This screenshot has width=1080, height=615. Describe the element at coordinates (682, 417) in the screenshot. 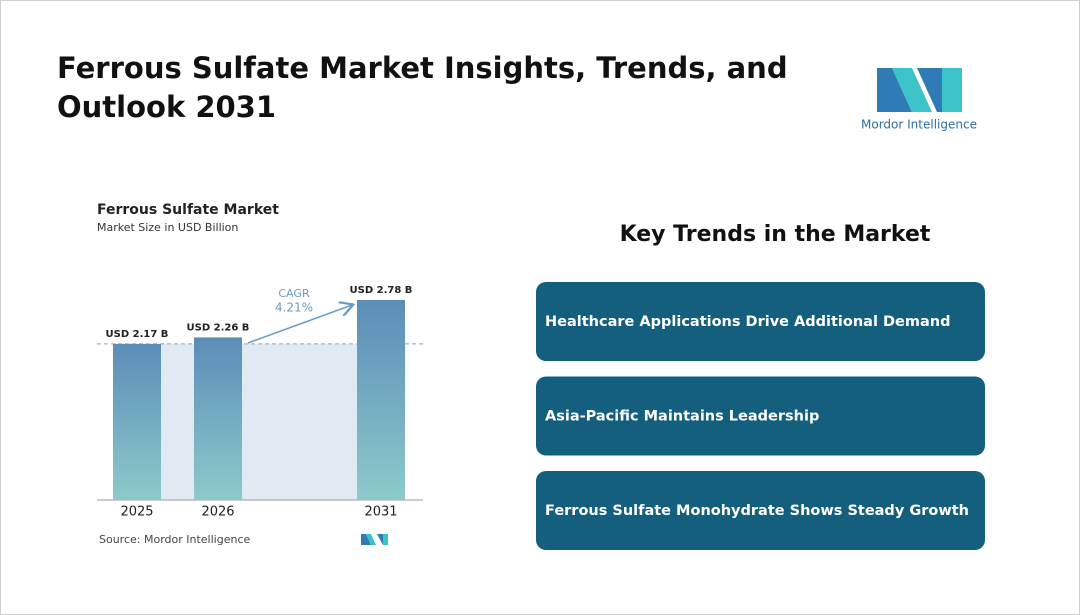

I see `trend-text: Asia-Pacific Maintains Leadership` at that location.